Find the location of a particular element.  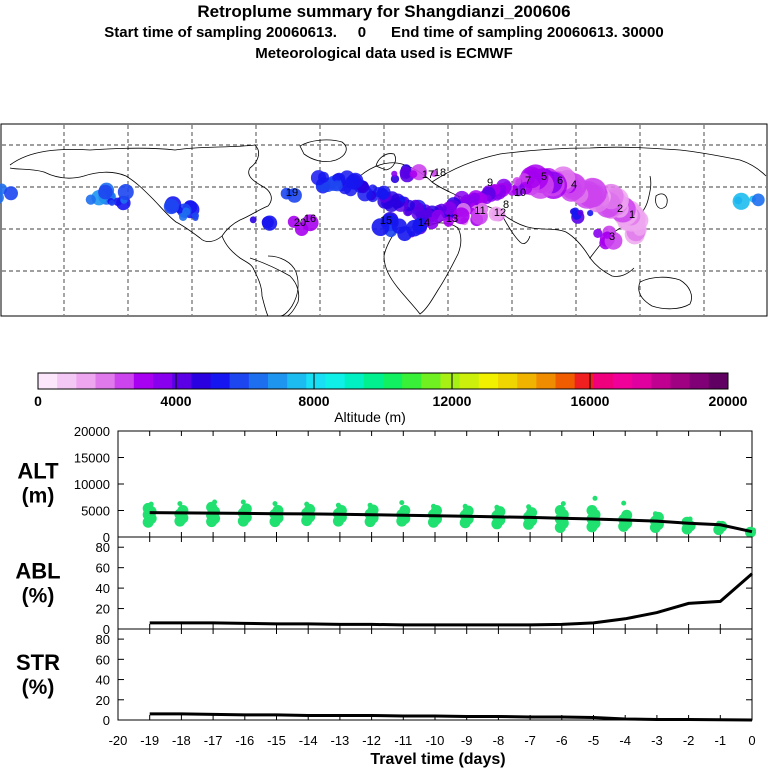

y-axis-label: ALT is located at coordinates (38, 471).